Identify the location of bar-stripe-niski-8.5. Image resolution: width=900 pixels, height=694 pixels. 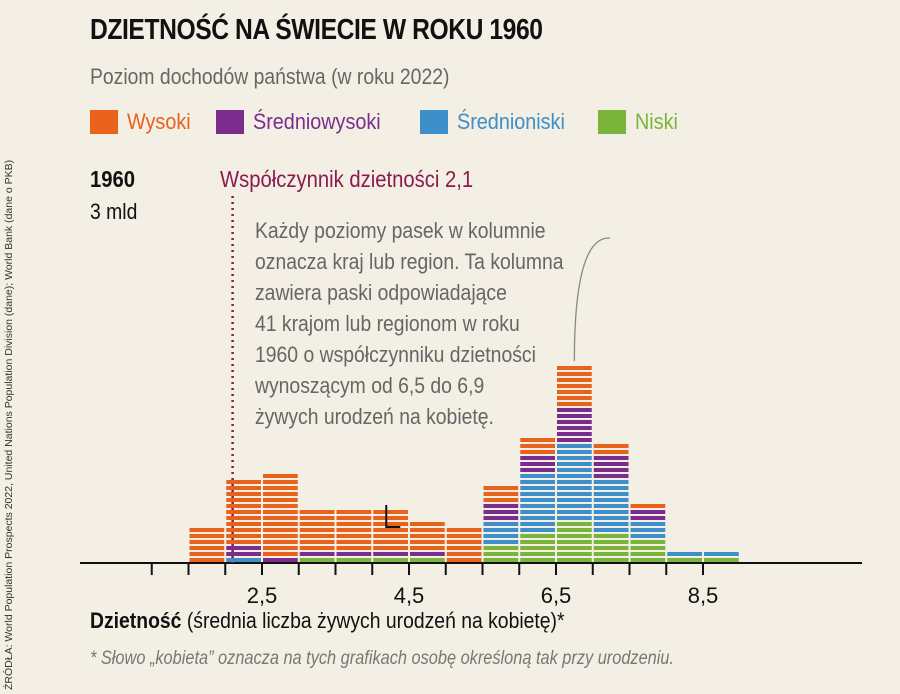
(721, 560).